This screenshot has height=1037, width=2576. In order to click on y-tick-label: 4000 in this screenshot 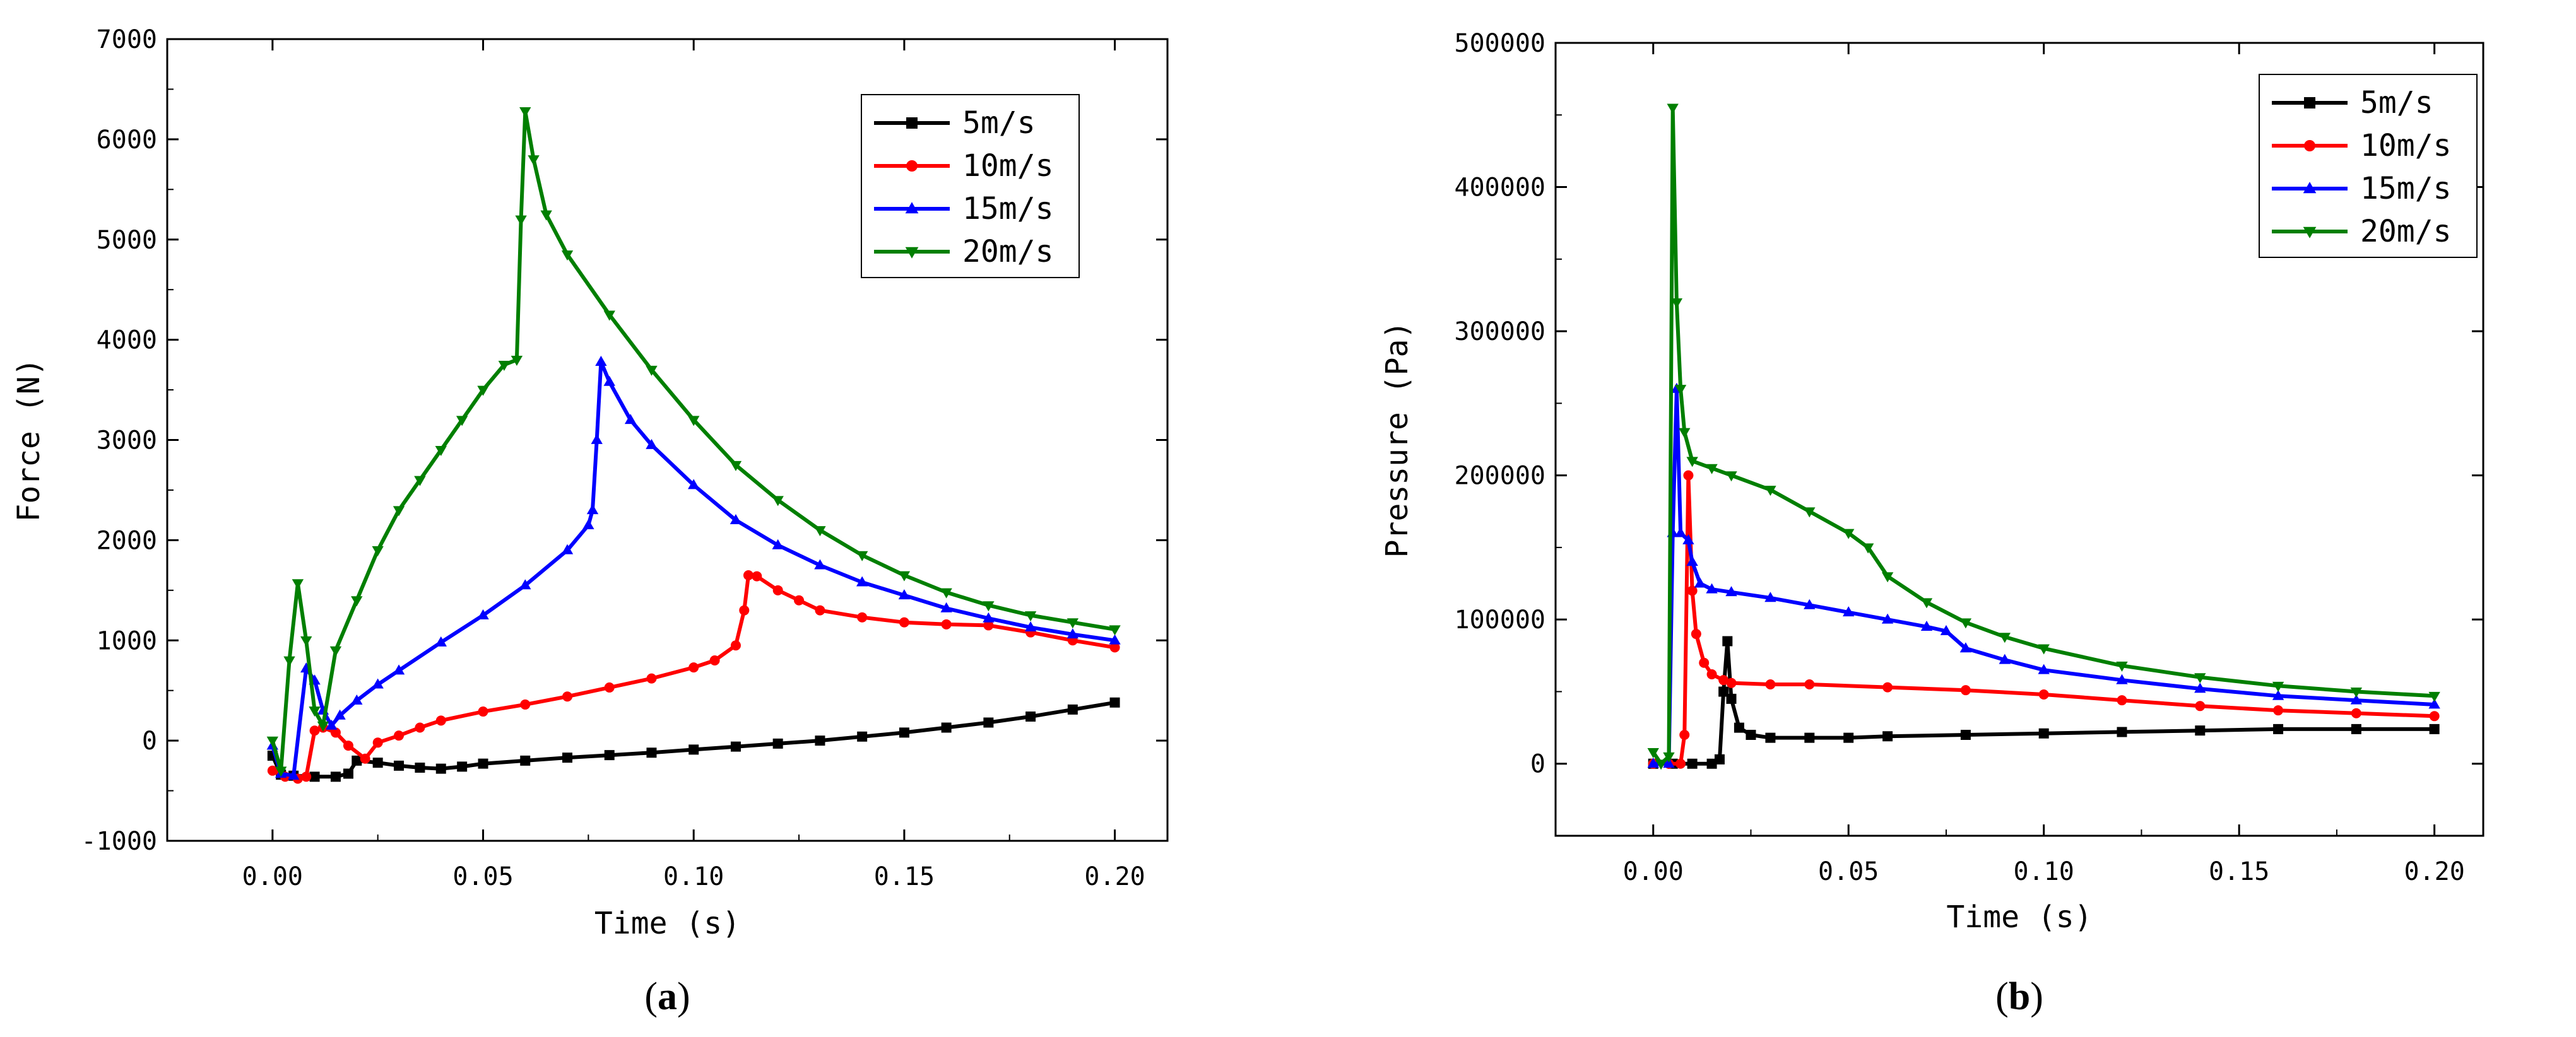, I will do `click(127, 341)`.